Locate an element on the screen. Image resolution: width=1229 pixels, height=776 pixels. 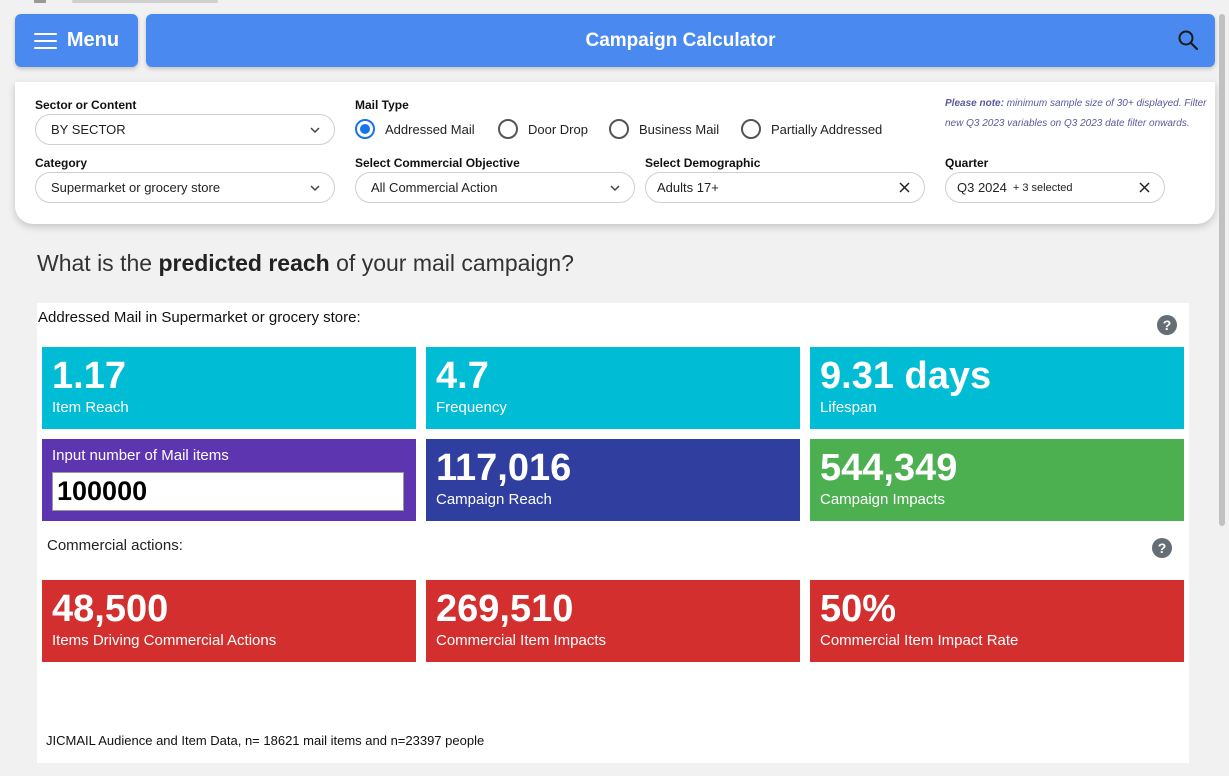
radio-addressed-mail: Addressed Mail is located at coordinates (415, 129).